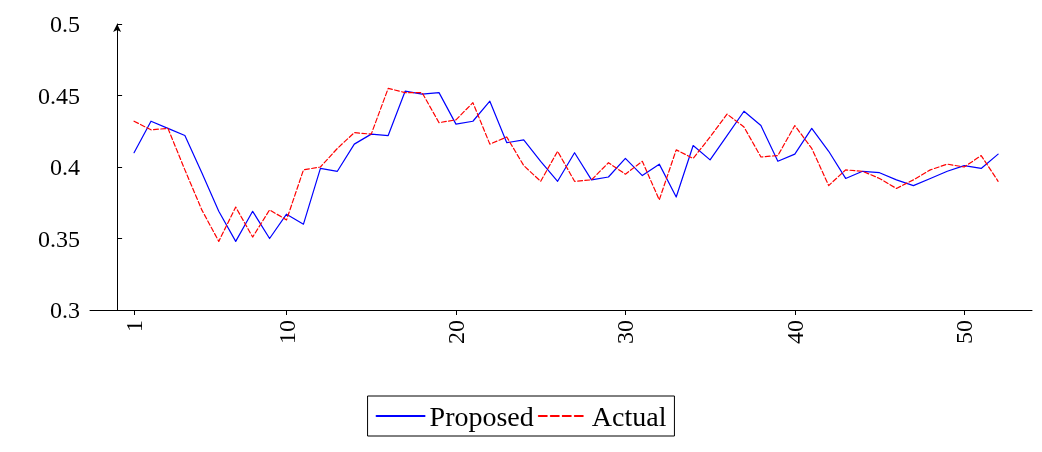  I want to click on y-tick-label: 0.5, so click(65, 24).